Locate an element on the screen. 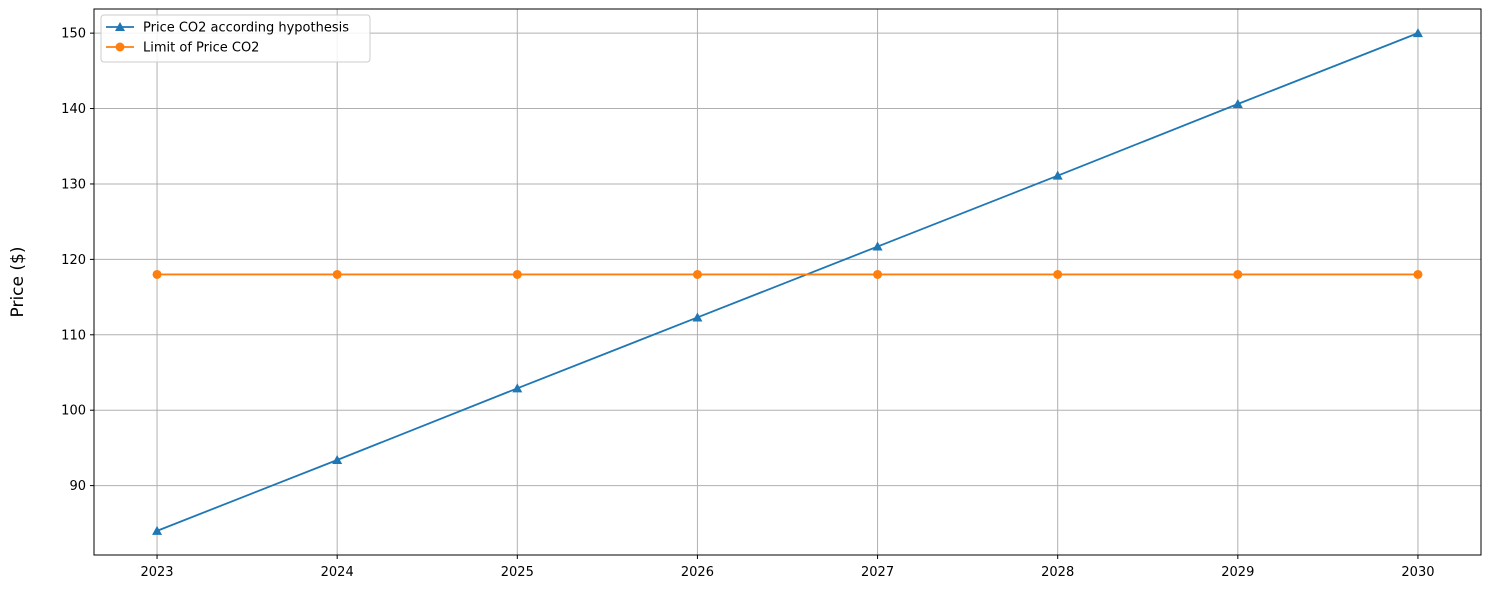 The image size is (1490, 589). x-tick-label: 2023 is located at coordinates (156, 572).